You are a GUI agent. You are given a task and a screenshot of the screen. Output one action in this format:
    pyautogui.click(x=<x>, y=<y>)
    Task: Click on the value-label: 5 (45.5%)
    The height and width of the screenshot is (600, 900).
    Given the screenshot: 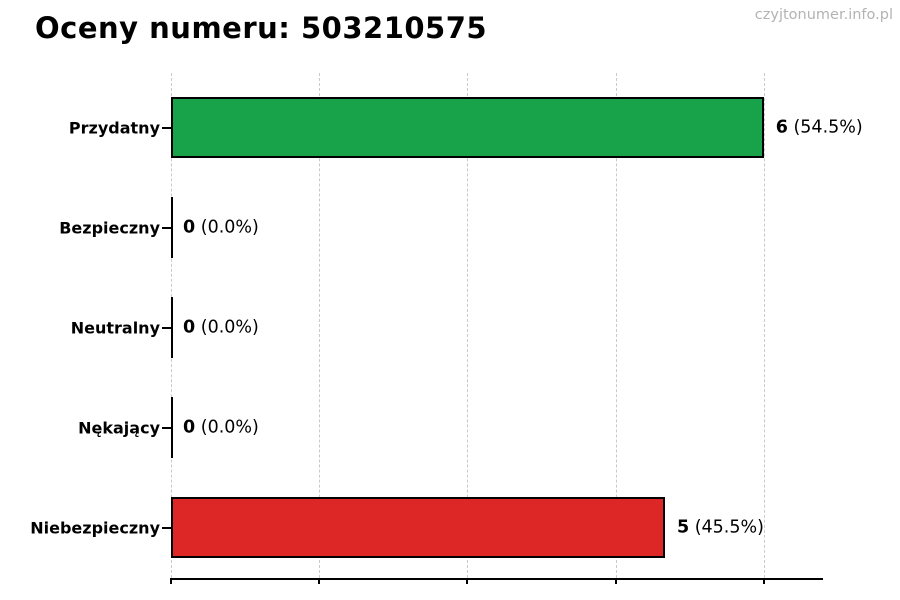 What is the action you would take?
    pyautogui.click(x=720, y=527)
    